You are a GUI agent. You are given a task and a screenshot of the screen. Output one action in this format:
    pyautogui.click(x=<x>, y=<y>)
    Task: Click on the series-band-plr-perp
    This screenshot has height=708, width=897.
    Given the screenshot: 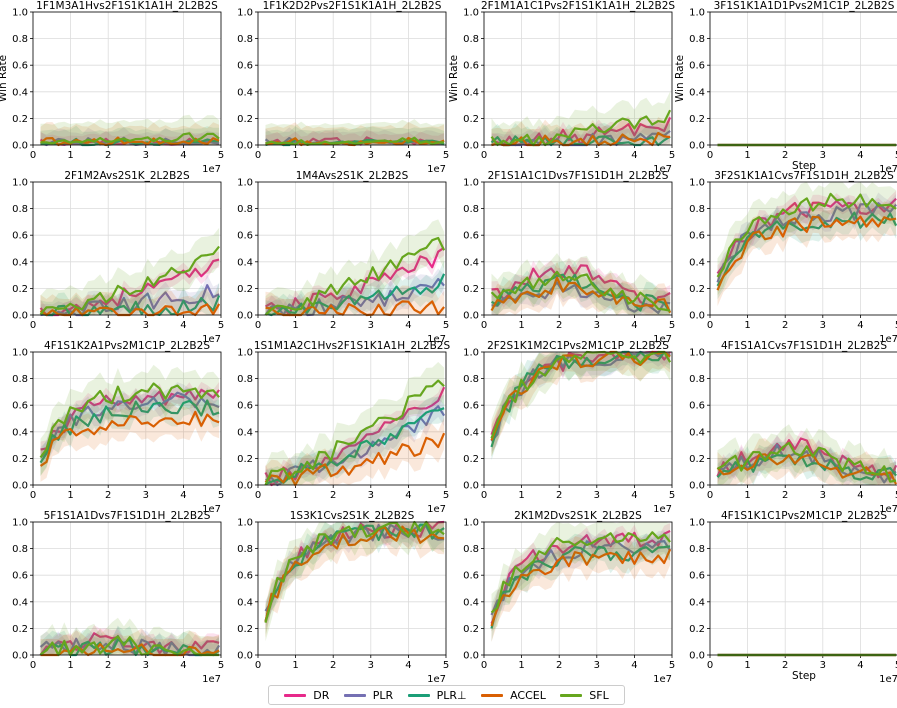 What is the action you would take?
    pyautogui.click(x=807, y=249)
    